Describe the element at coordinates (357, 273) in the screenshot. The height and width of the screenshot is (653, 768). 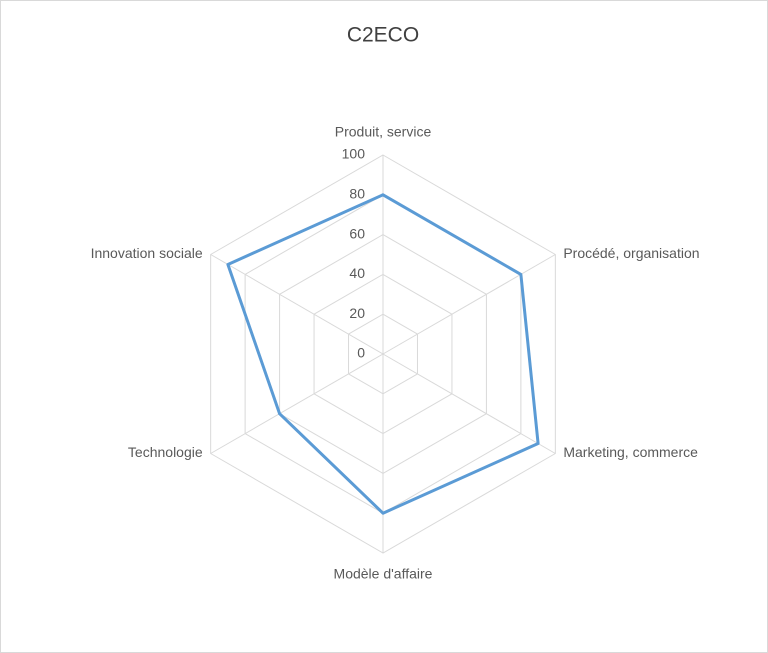
I see `r-tick-label: 40` at that location.